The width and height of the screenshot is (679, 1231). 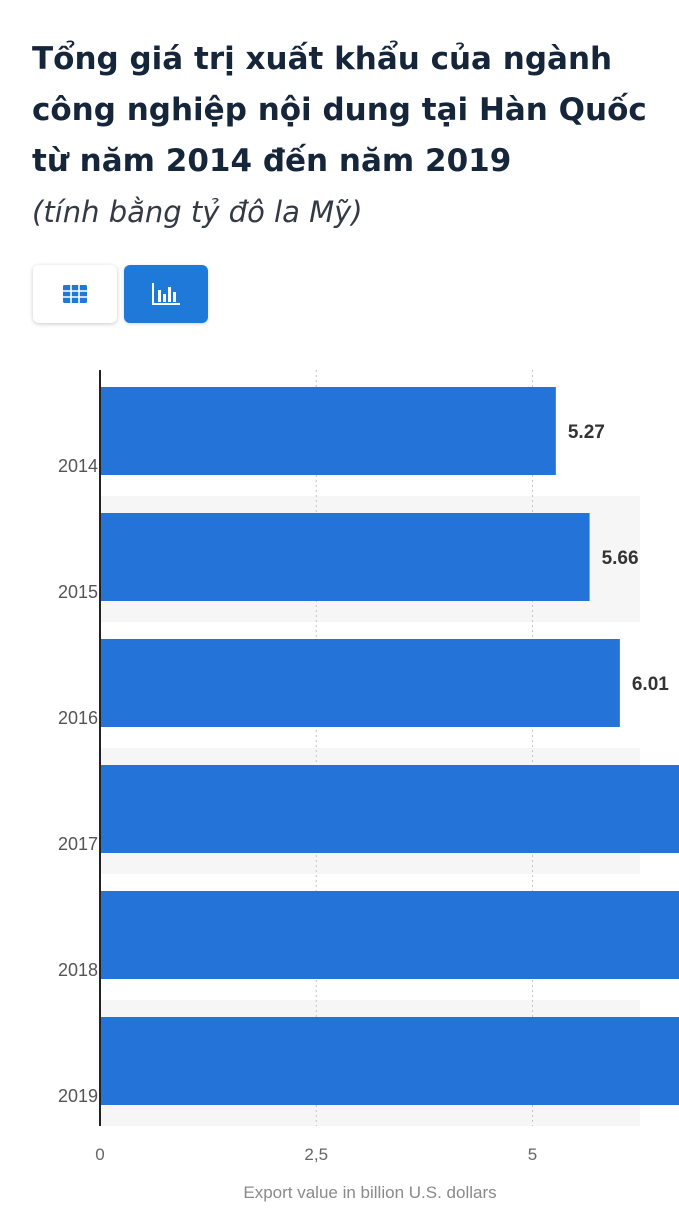 I want to click on data-label-2014: 5.27, so click(x=586, y=432).